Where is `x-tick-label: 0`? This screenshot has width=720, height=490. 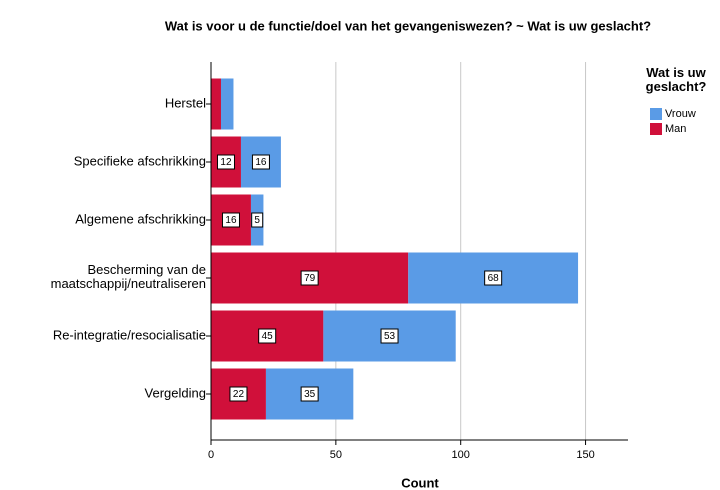 x-tick-label: 0 is located at coordinates (211, 455).